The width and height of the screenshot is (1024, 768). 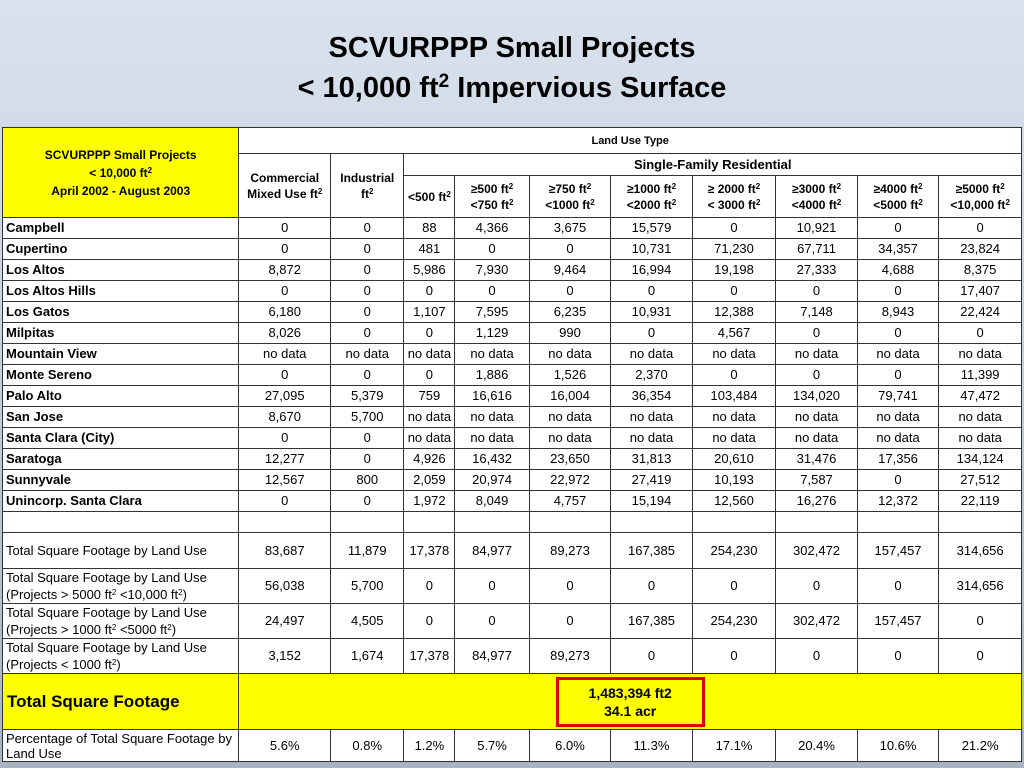 I want to click on cell: 5.6%, so click(x=285, y=745).